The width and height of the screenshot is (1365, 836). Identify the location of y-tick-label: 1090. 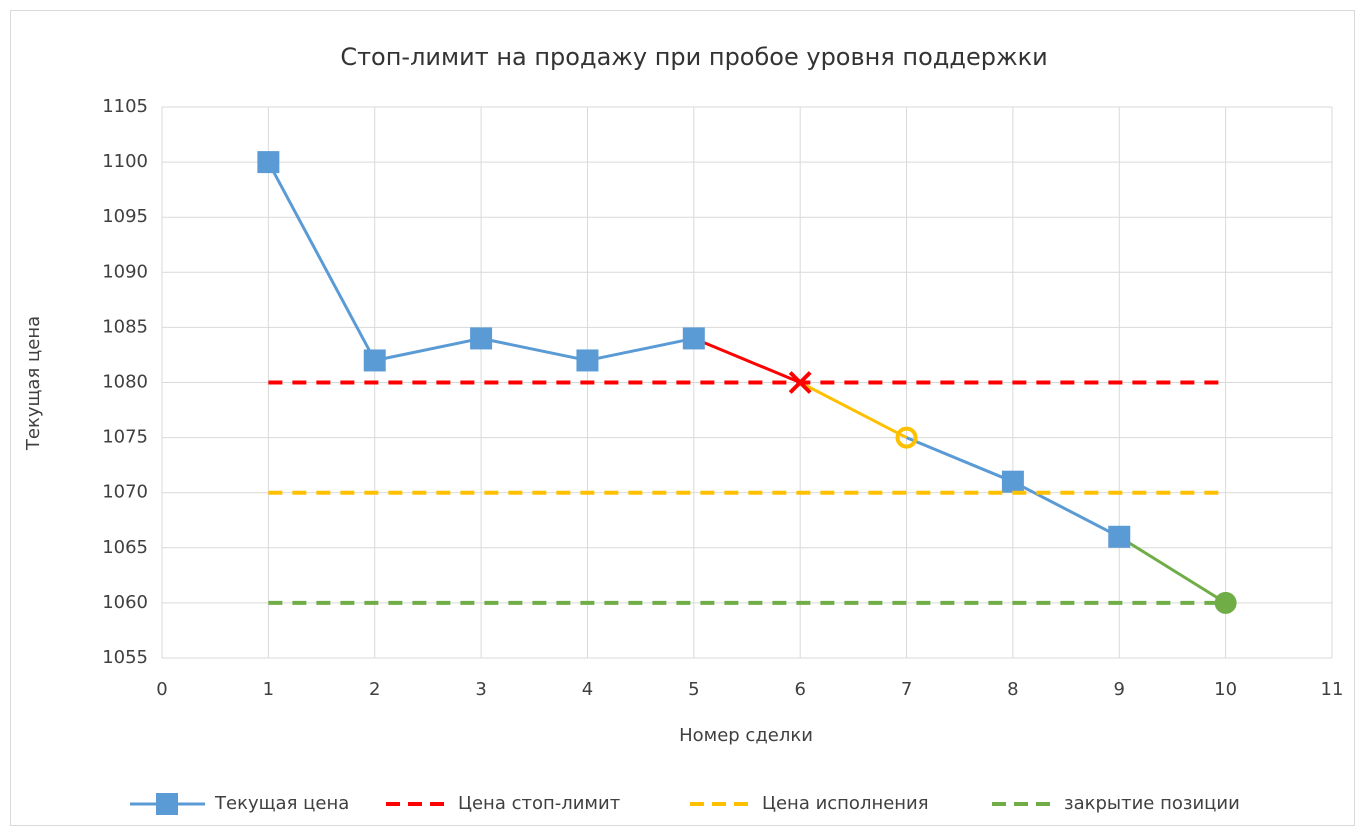
(125, 271).